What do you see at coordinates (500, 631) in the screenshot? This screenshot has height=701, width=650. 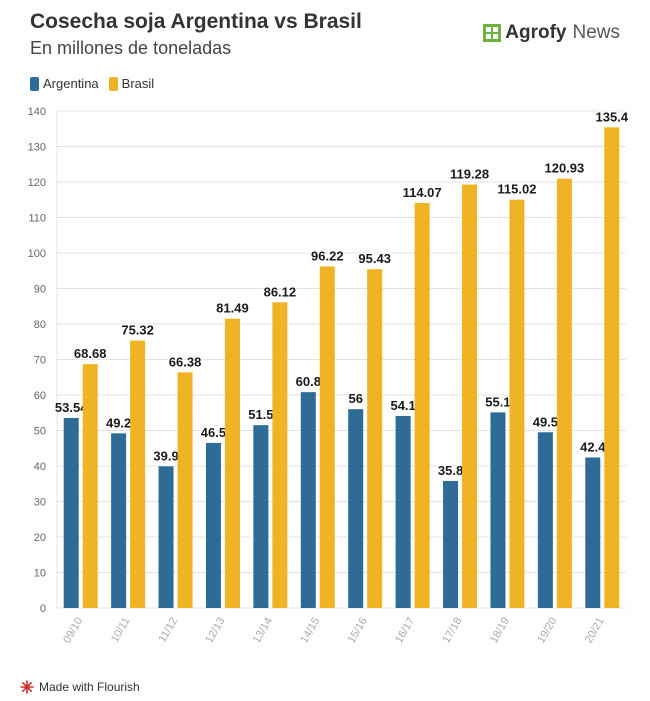 I see `x-tick-label: 18/19` at bounding box center [500, 631].